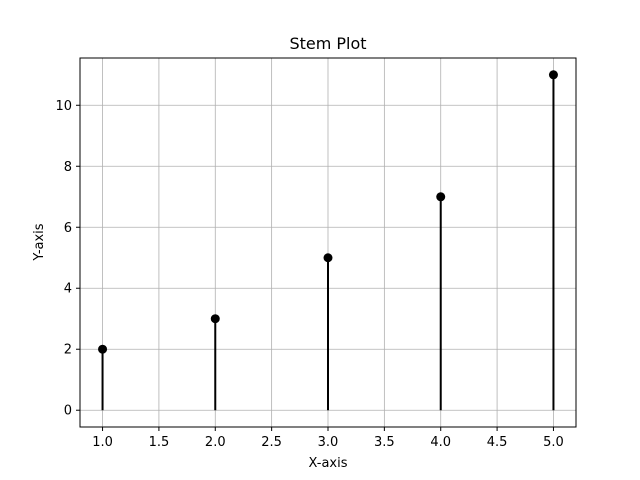 This screenshot has height=480, width=640. Describe the element at coordinates (497, 442) in the screenshot. I see `x-tick-label: 4.5` at that location.